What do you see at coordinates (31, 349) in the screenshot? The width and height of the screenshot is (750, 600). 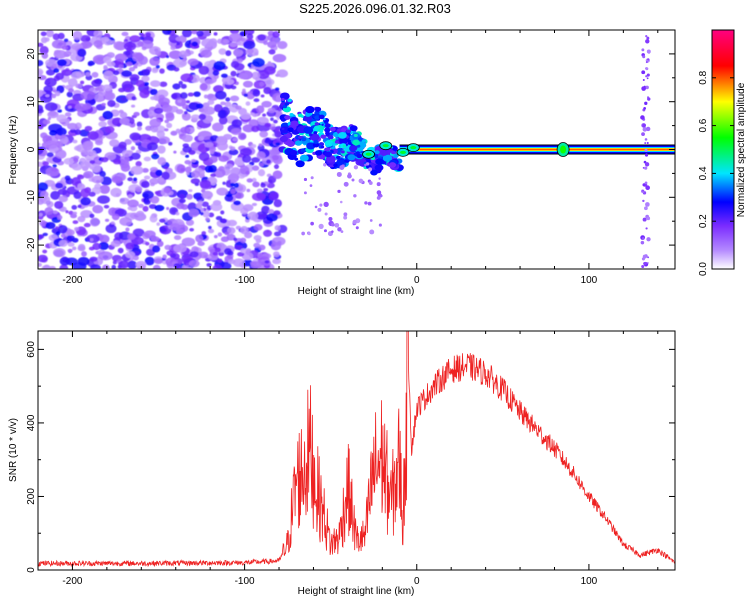 I see `snr-y-tick-label: 600` at bounding box center [31, 349].